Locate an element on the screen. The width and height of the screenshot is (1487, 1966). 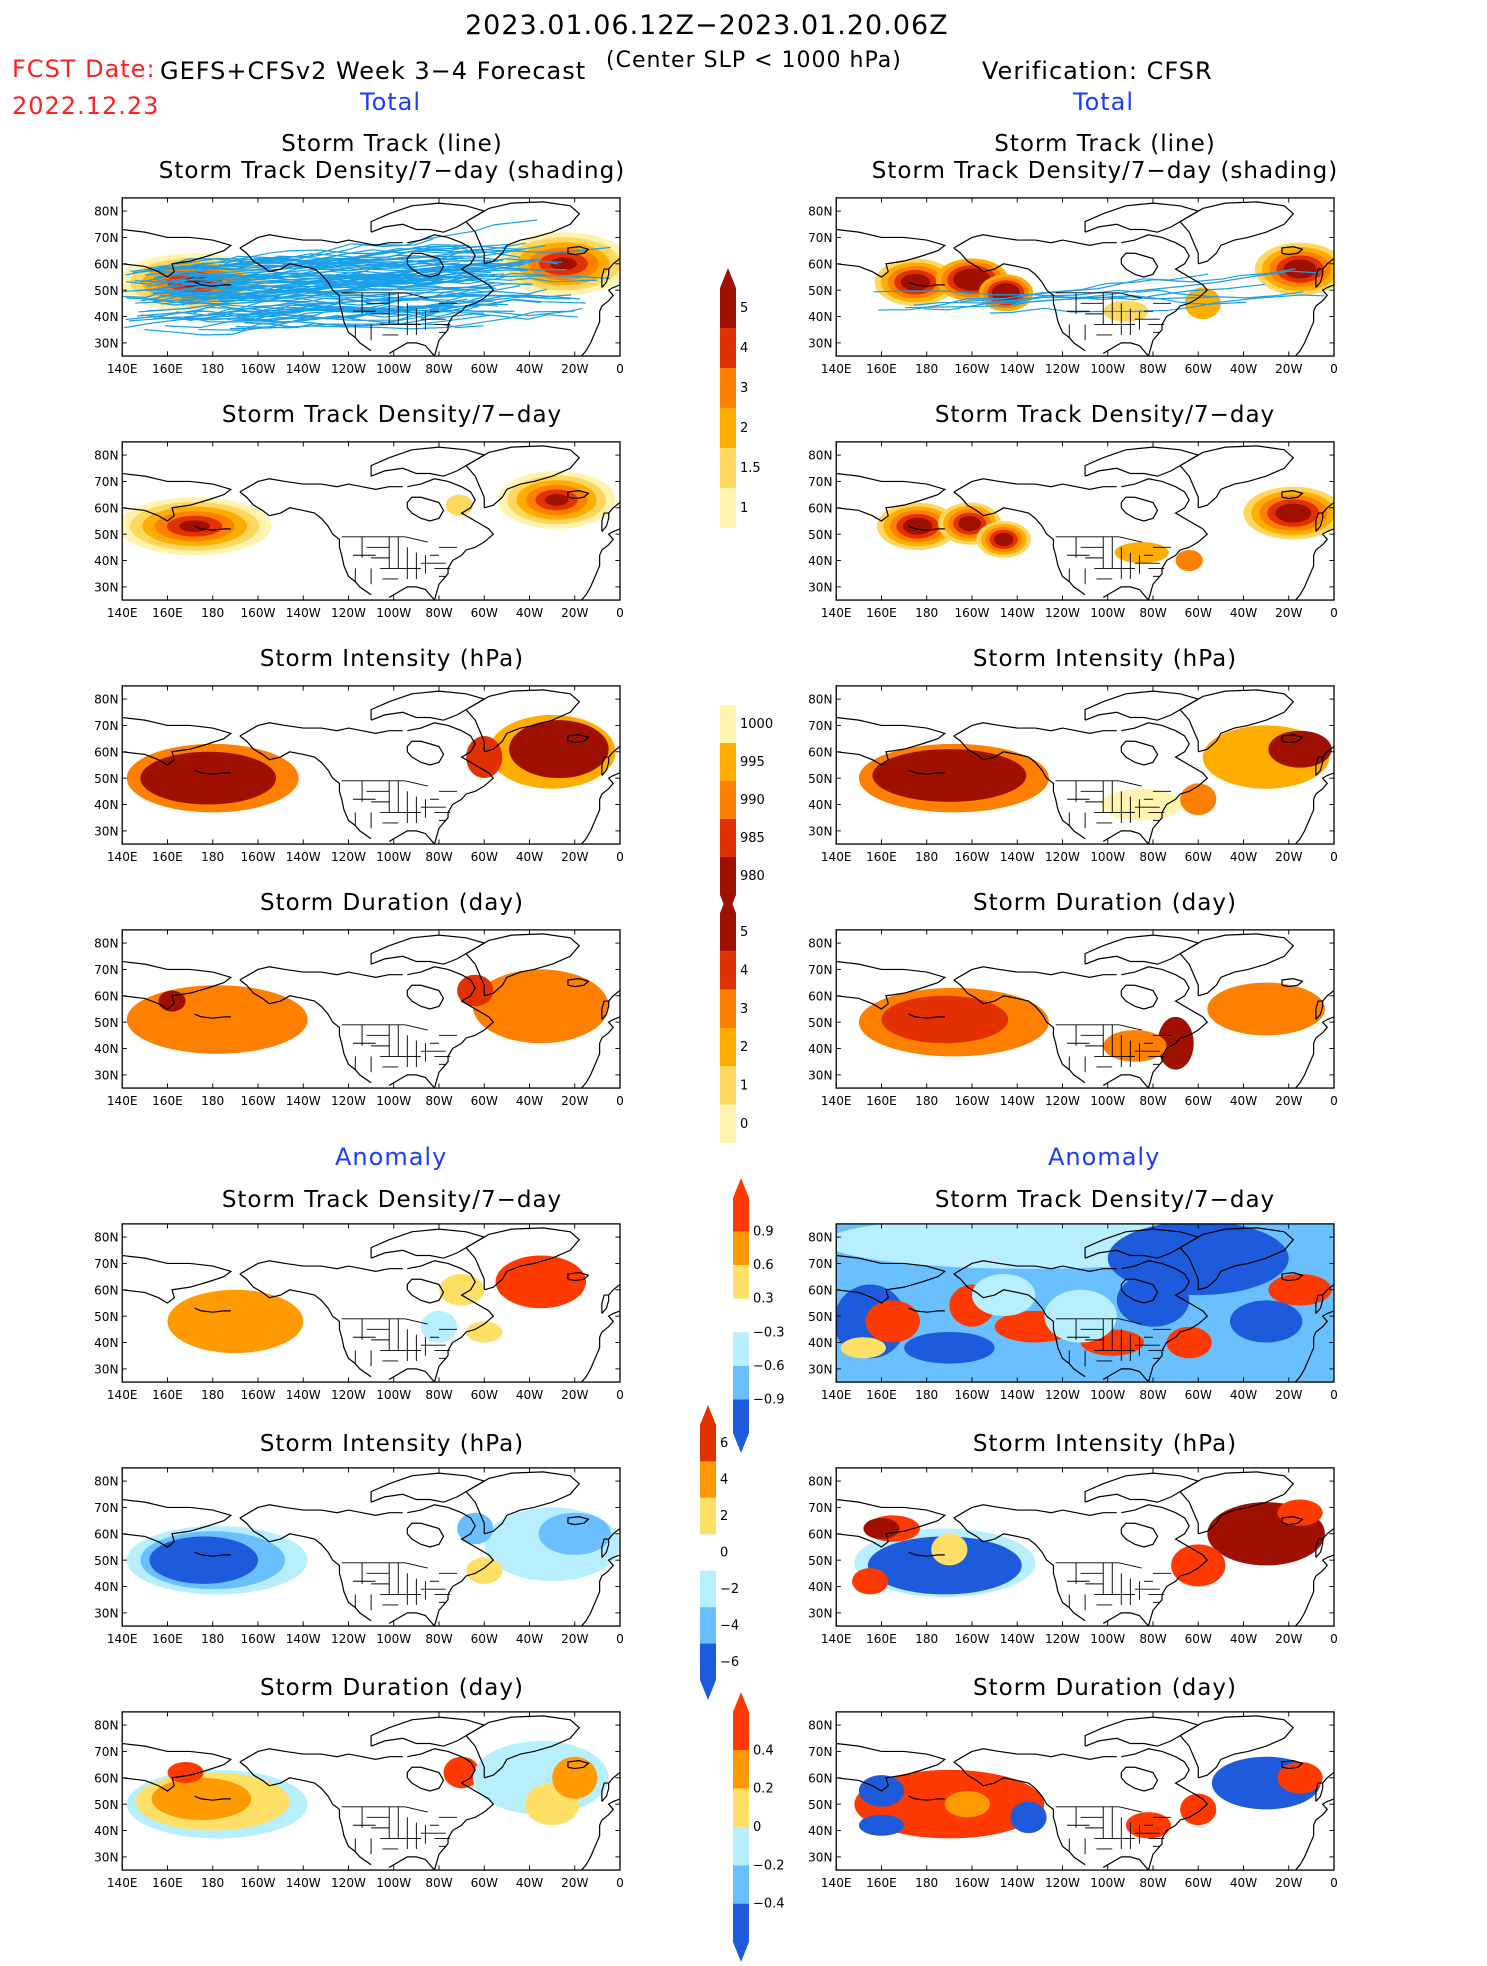
title-track-line-left: Storm Track (line) is located at coordinates (392, 144).